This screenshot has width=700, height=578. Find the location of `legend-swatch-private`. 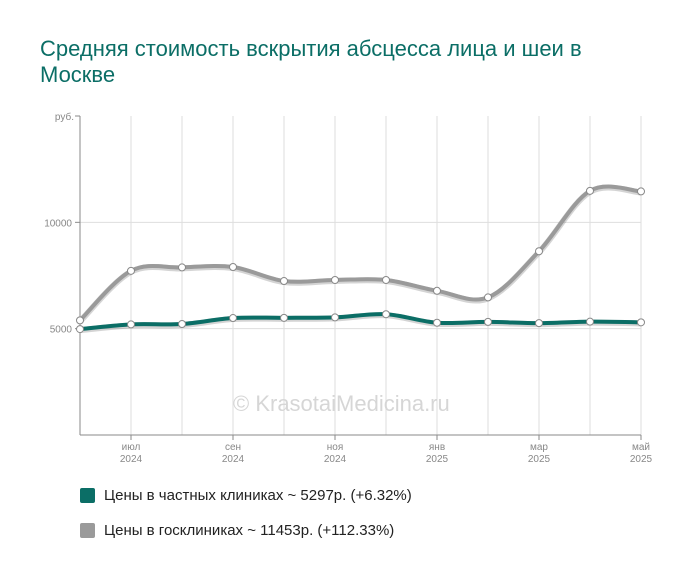

legend-swatch-private is located at coordinates (87, 495).